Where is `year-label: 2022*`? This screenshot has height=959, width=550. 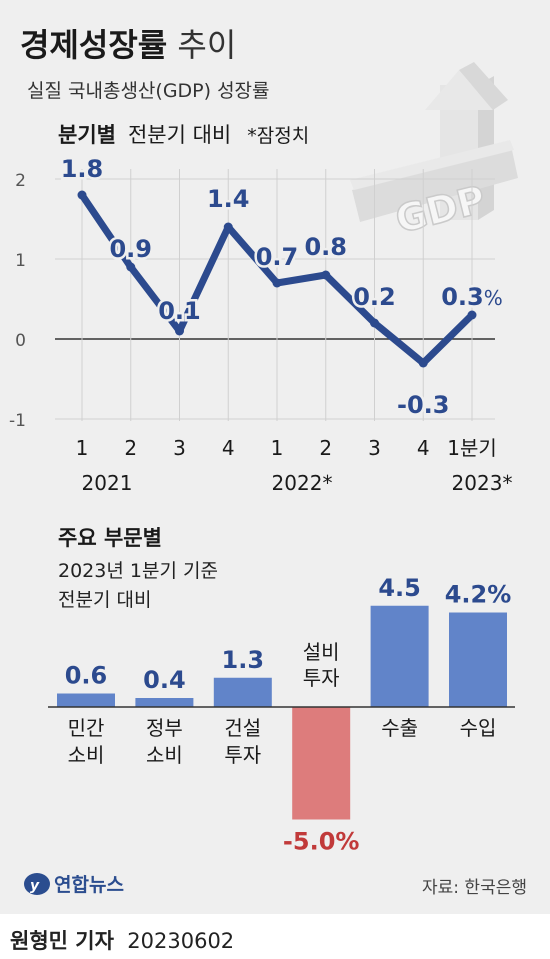 year-label: 2022* is located at coordinates (302, 483).